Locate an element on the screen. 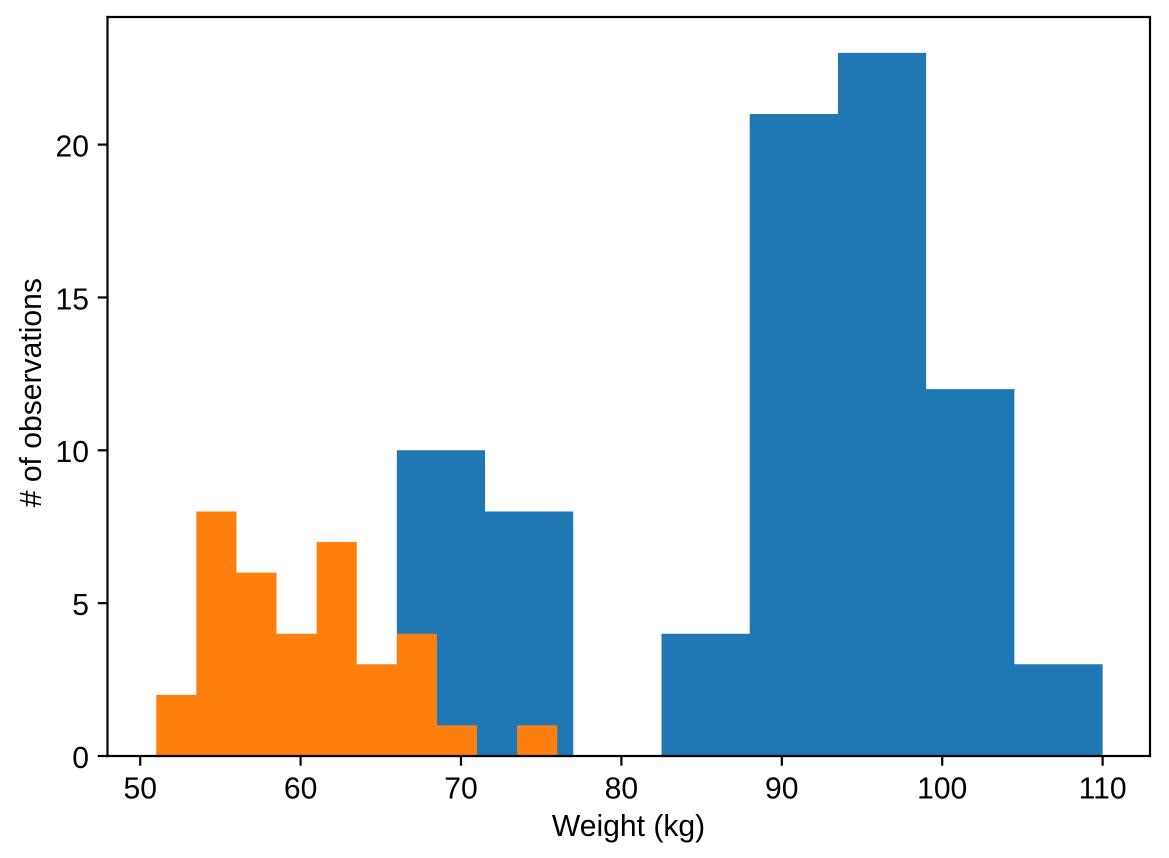 The image size is (1169, 858). svg-text: 5 is located at coordinates (80, 605).